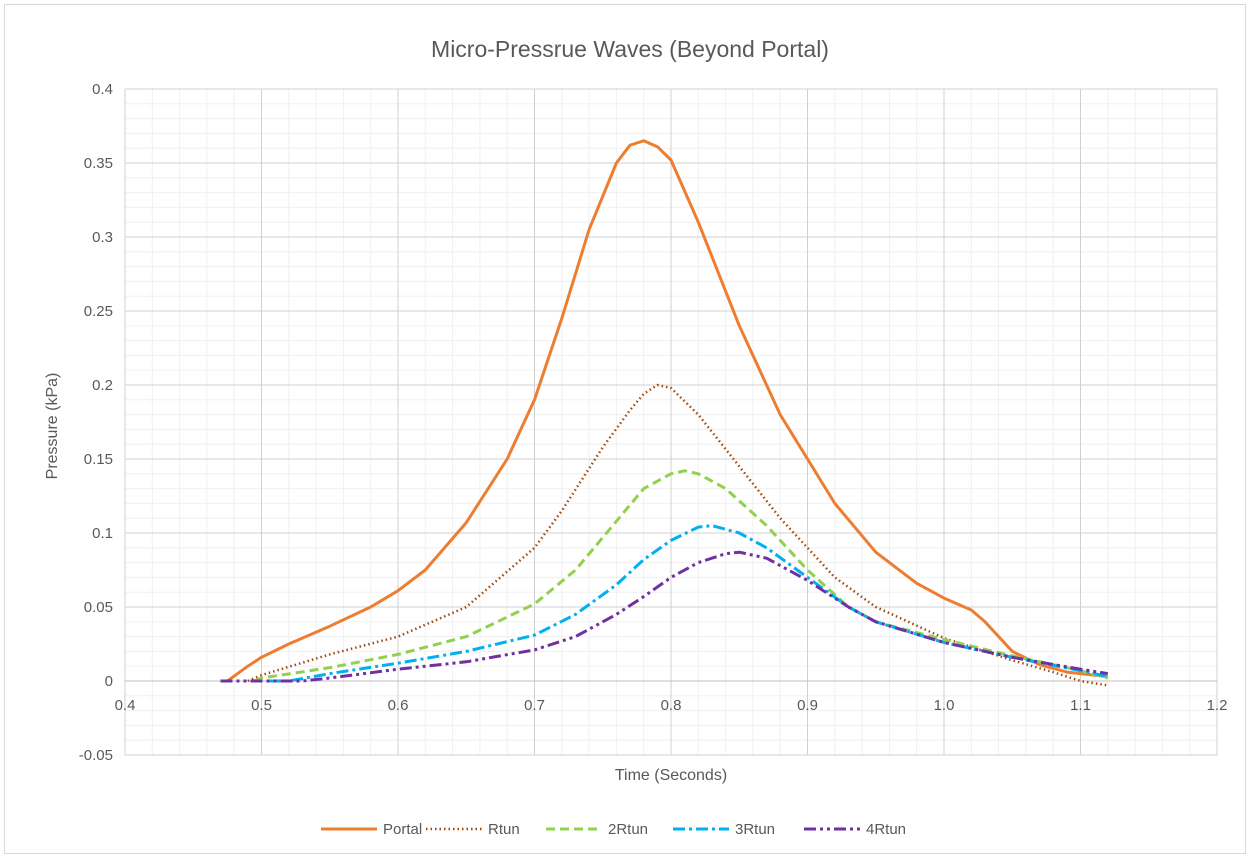 The width and height of the screenshot is (1251, 858). What do you see at coordinates (96, 422) in the screenshot?
I see `y-axis-ticks: -0.05 0 0.05 0.1 0.15 0.2 0.25 0.3 0.35 0.4` at bounding box center [96, 422].